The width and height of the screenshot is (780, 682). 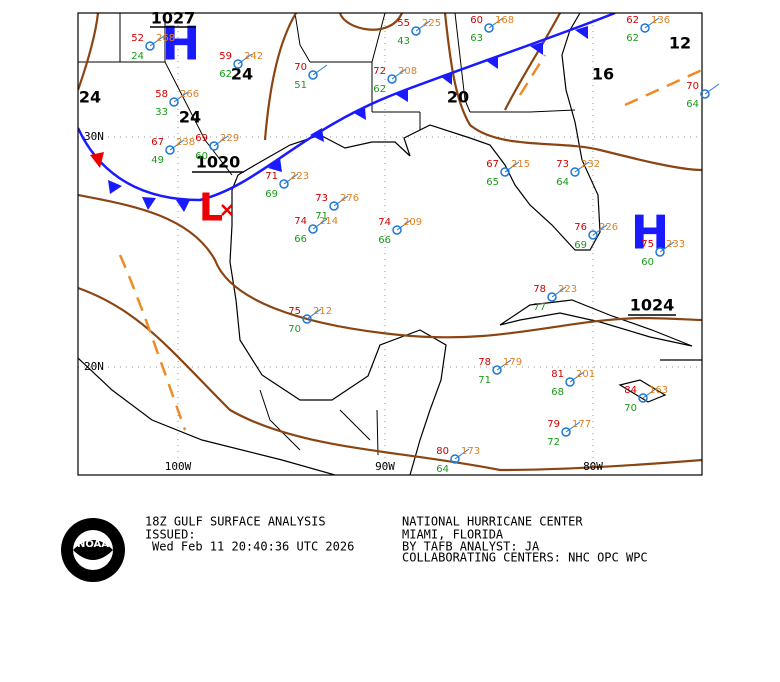 I want to click on pressure: 168, so click(x=504, y=20).